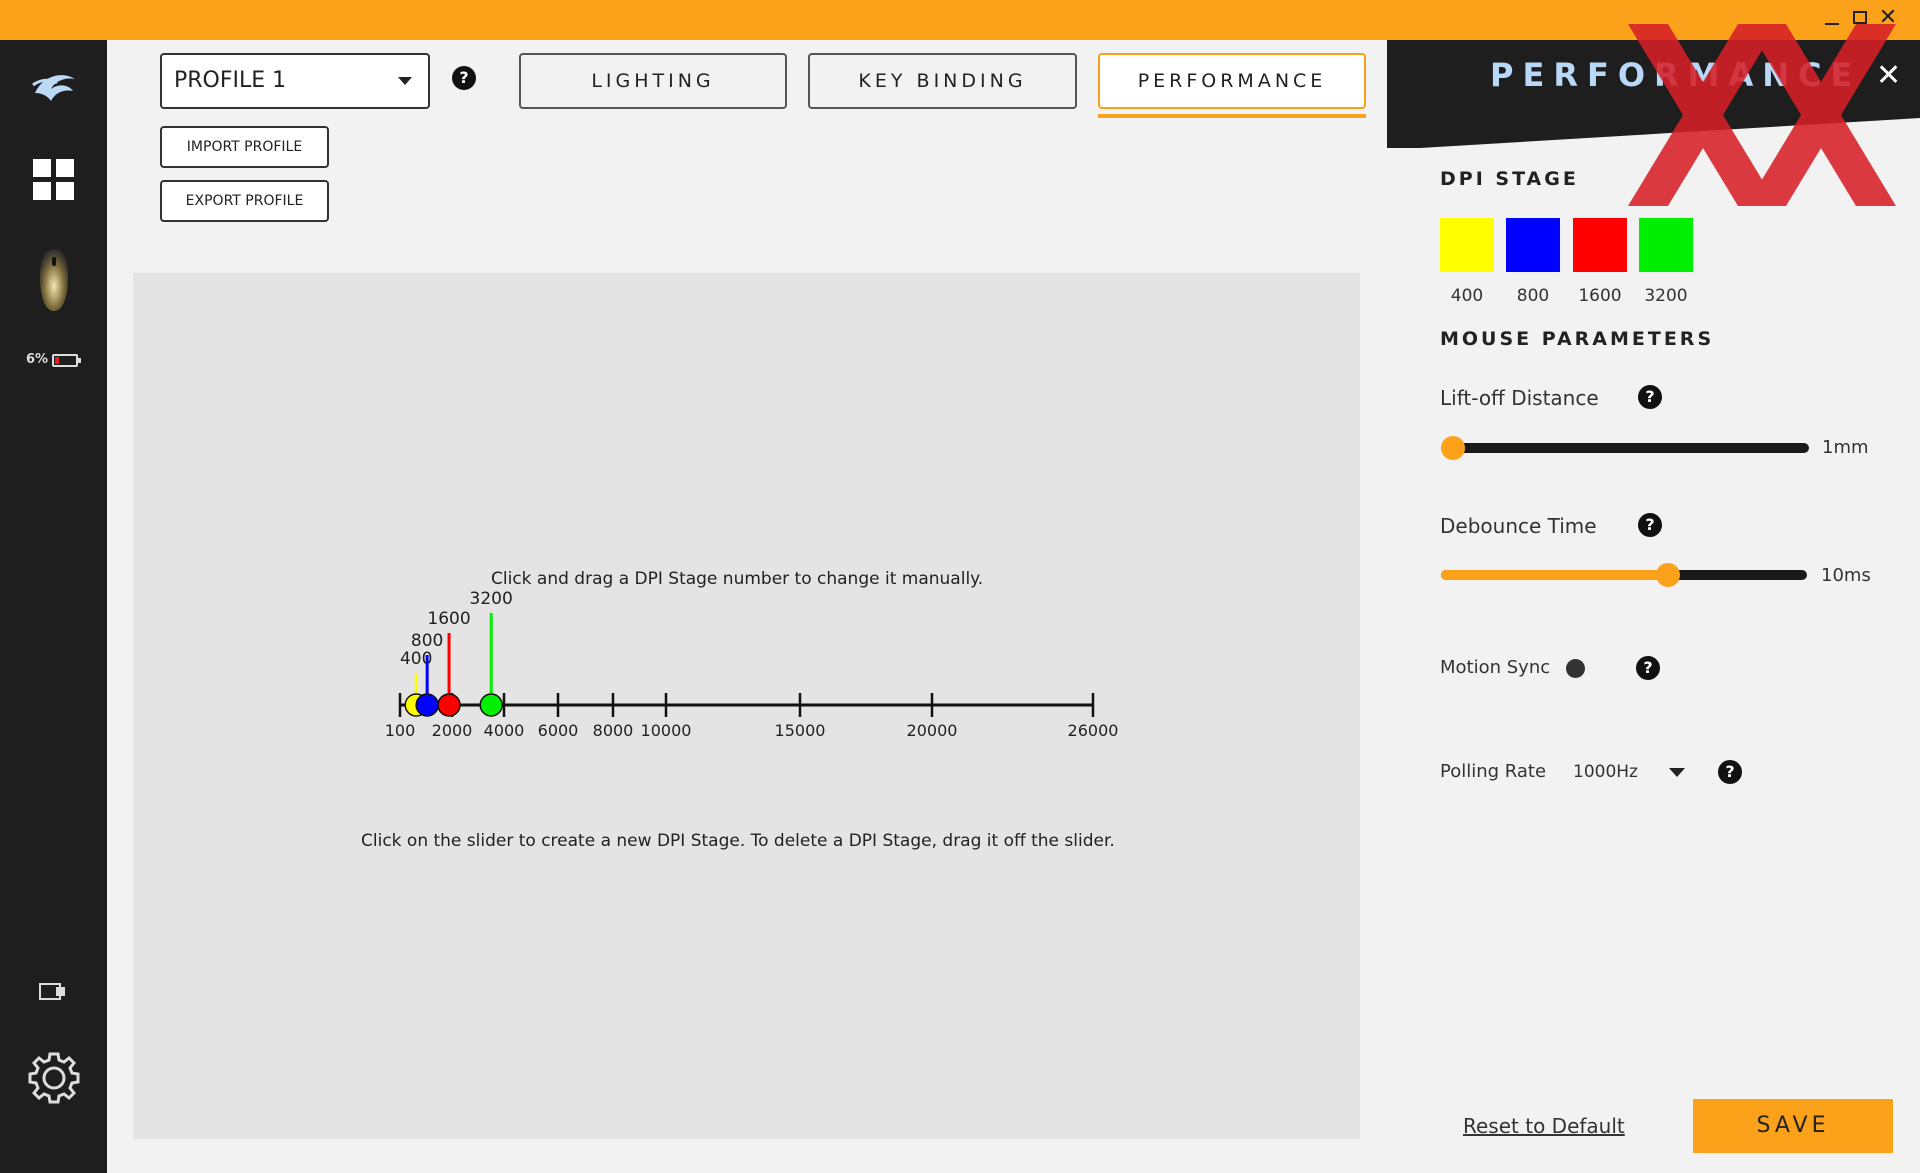 The width and height of the screenshot is (1920, 1173). What do you see at coordinates (1832, 24) in the screenshot?
I see `minimize-icon` at bounding box center [1832, 24].